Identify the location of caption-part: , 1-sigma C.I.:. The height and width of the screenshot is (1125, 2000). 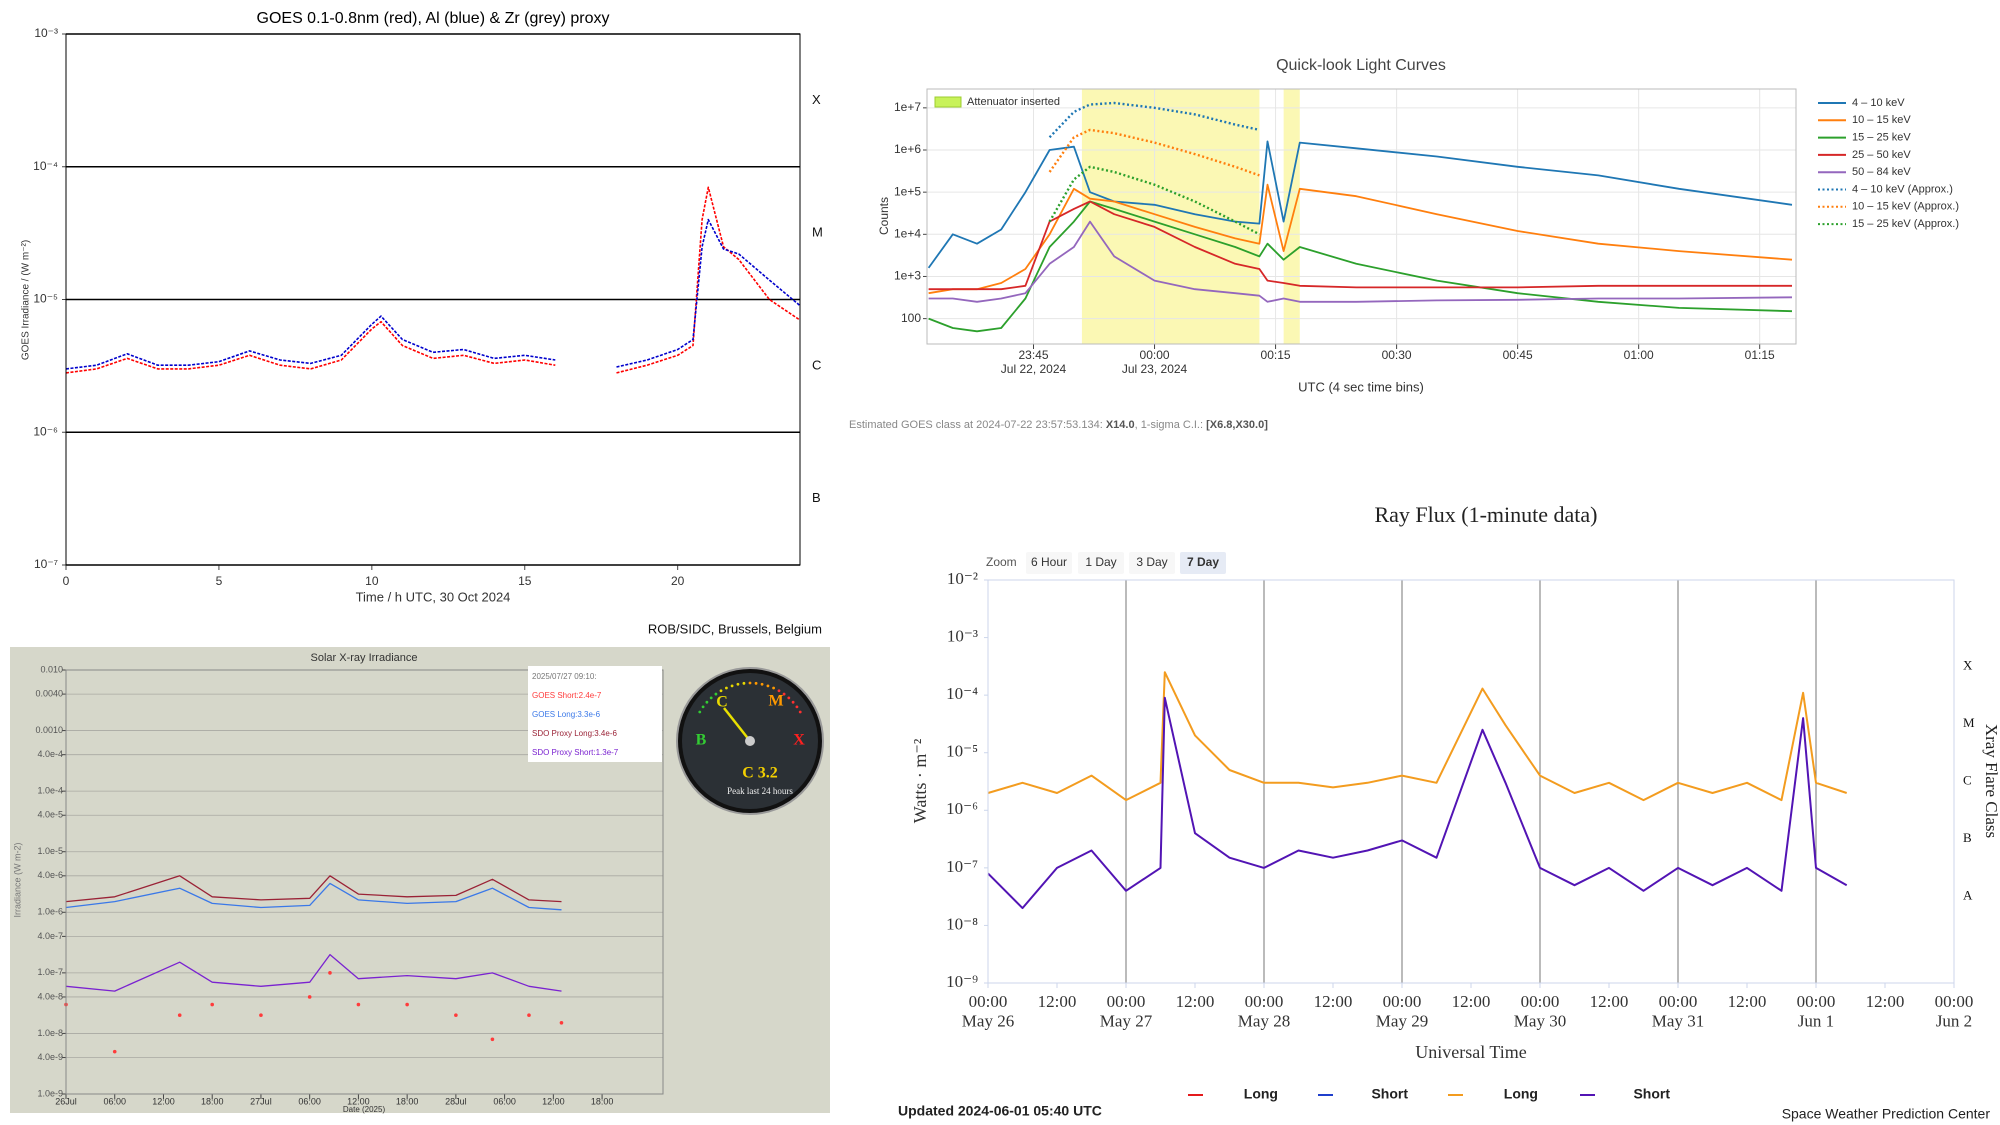
(1171, 425).